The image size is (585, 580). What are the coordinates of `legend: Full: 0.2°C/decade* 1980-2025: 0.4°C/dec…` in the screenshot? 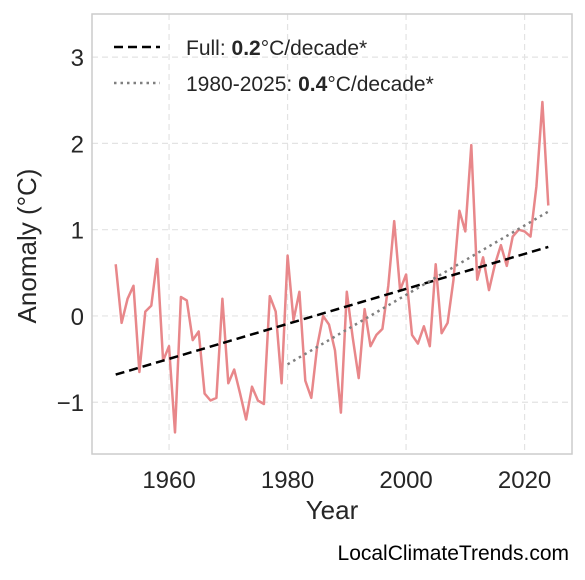 It's located at (274, 66).